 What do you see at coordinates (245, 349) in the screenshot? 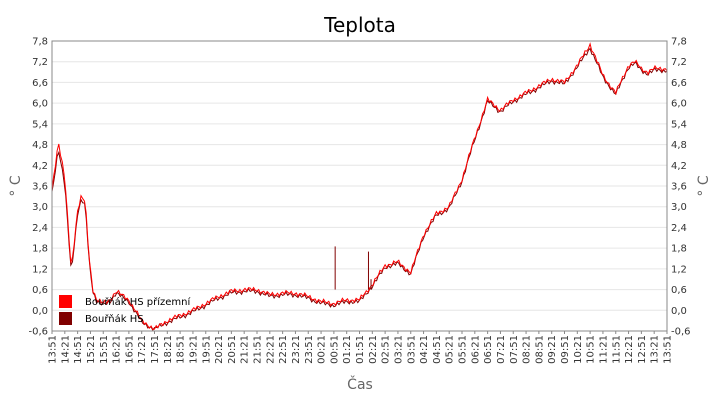
I see `x-tick-label: 21:21` at bounding box center [245, 349].